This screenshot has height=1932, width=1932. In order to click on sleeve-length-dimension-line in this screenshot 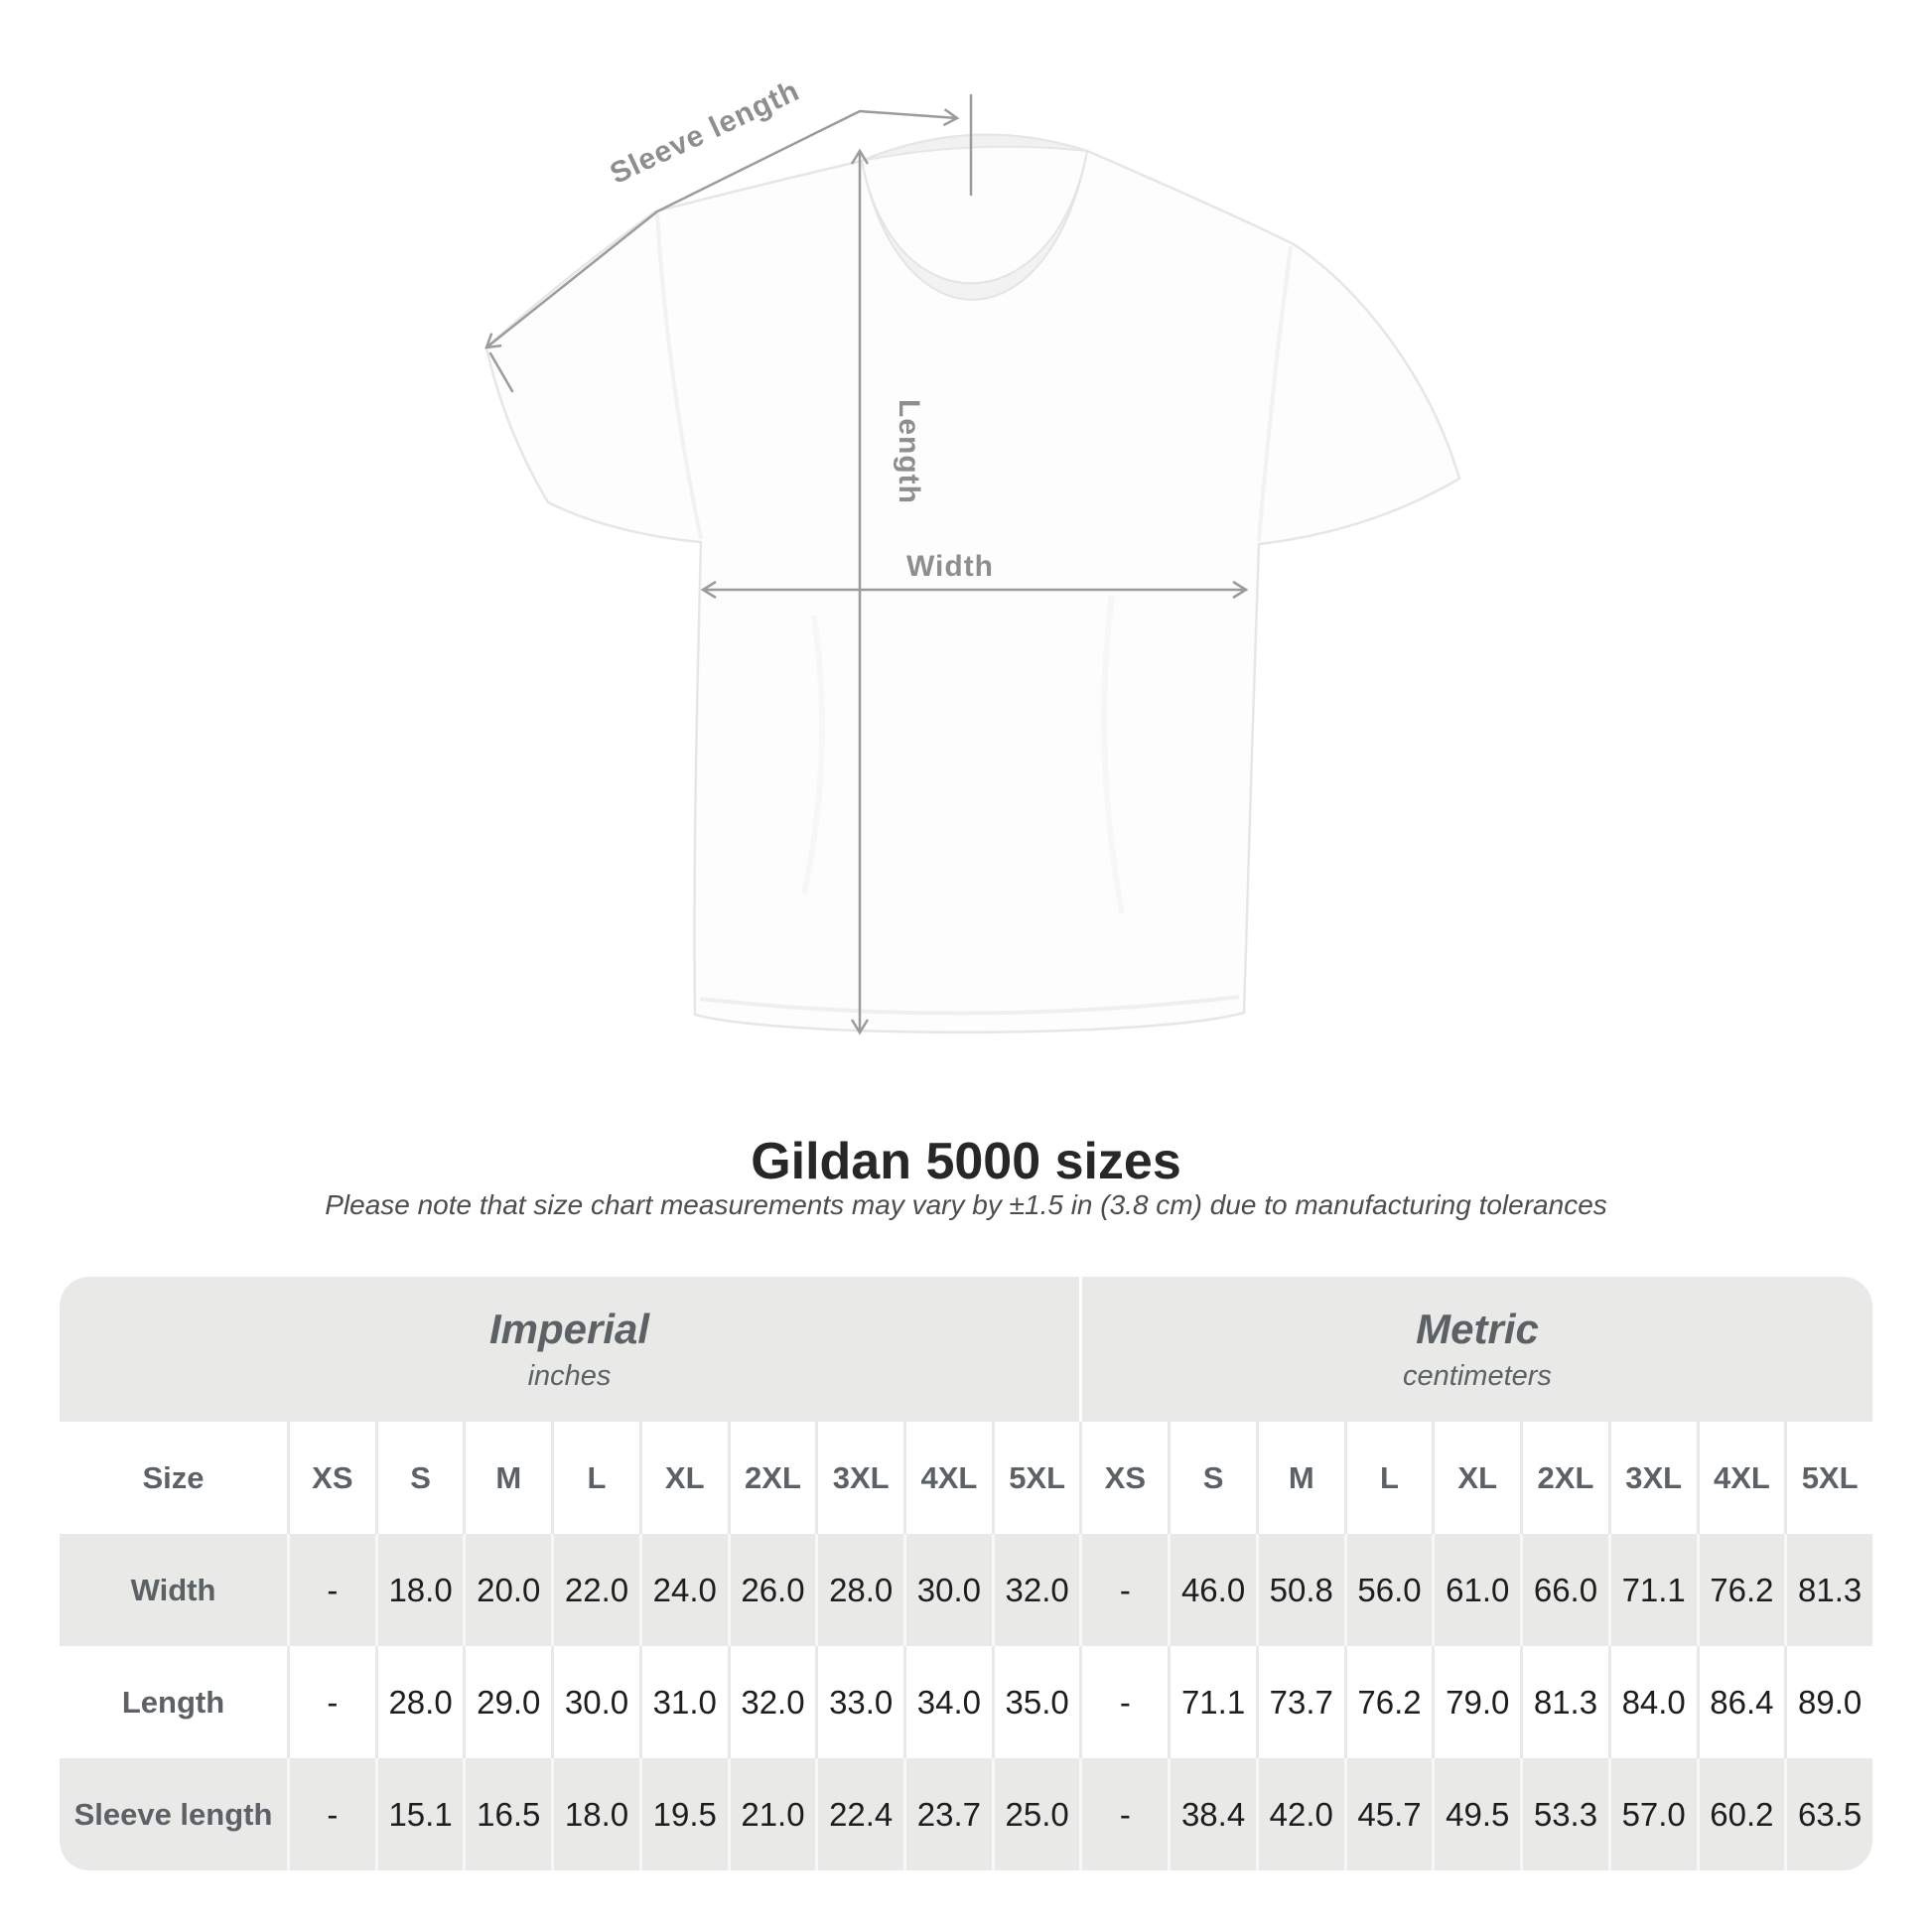, I will do `click(722, 229)`.